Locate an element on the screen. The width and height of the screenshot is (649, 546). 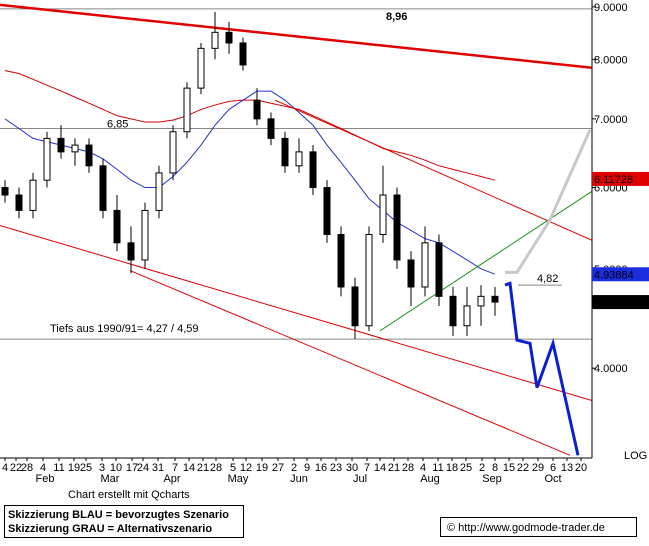
price-tag-label: 4.93884 is located at coordinates (614, 275).